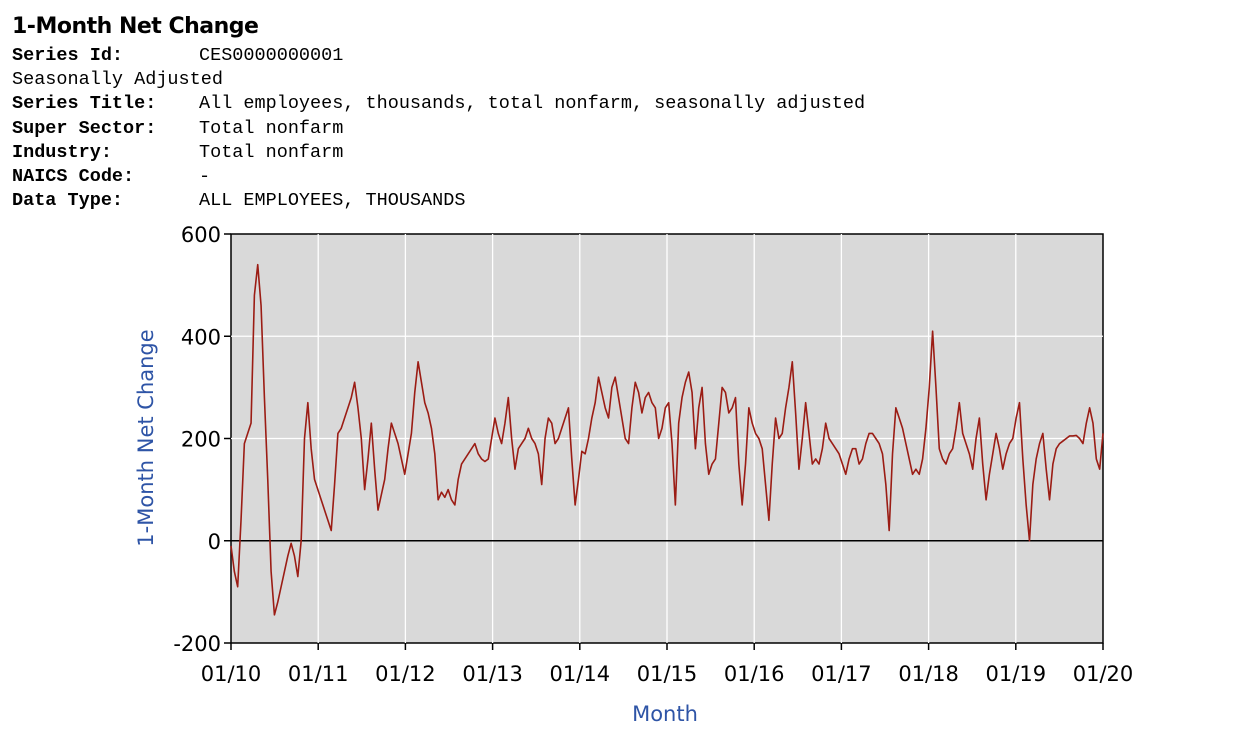  I want to click on meta-row-data-type: Data Type: ALL EMPLOYEES, THOUSANDS, so click(438, 201).